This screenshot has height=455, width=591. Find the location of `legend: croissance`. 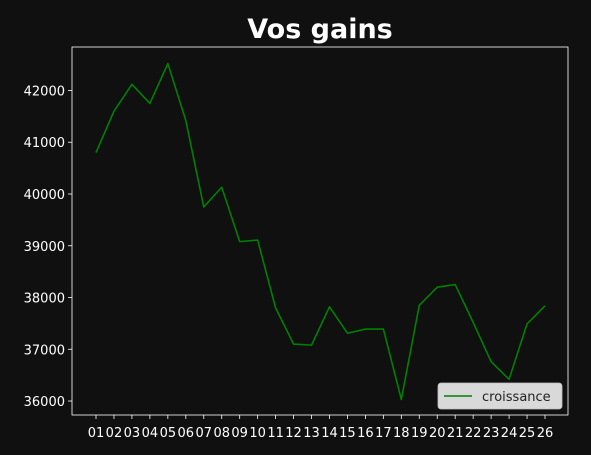

legend: croissance is located at coordinates (500, 396).